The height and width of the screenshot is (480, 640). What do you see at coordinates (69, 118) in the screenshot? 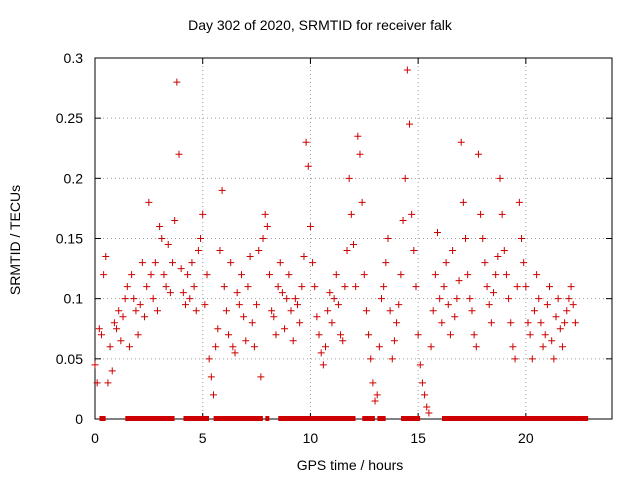
I see `y-tick-label: 0.25` at bounding box center [69, 118].